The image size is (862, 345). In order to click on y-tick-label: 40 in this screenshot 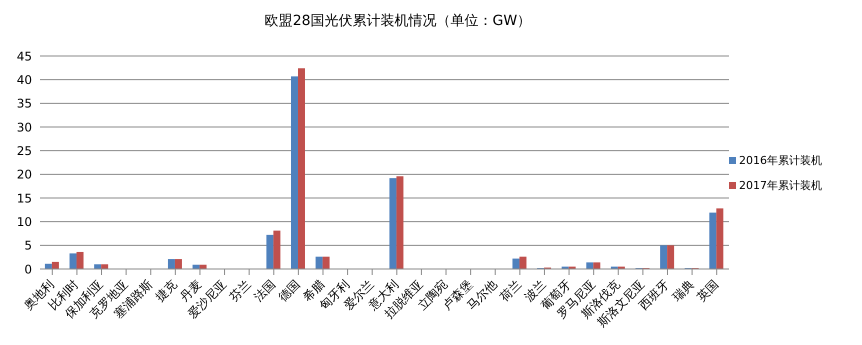, I will do `click(24, 79)`.